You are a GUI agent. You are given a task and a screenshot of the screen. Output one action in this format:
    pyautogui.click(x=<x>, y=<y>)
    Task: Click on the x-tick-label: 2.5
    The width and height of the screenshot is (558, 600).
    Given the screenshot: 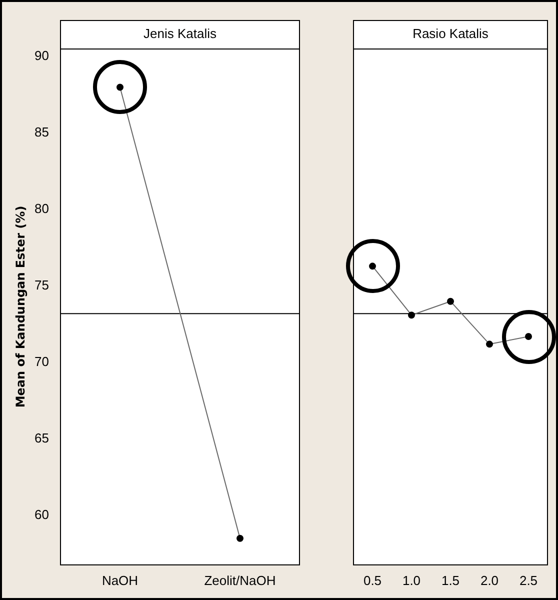 What is the action you would take?
    pyautogui.click(x=528, y=580)
    